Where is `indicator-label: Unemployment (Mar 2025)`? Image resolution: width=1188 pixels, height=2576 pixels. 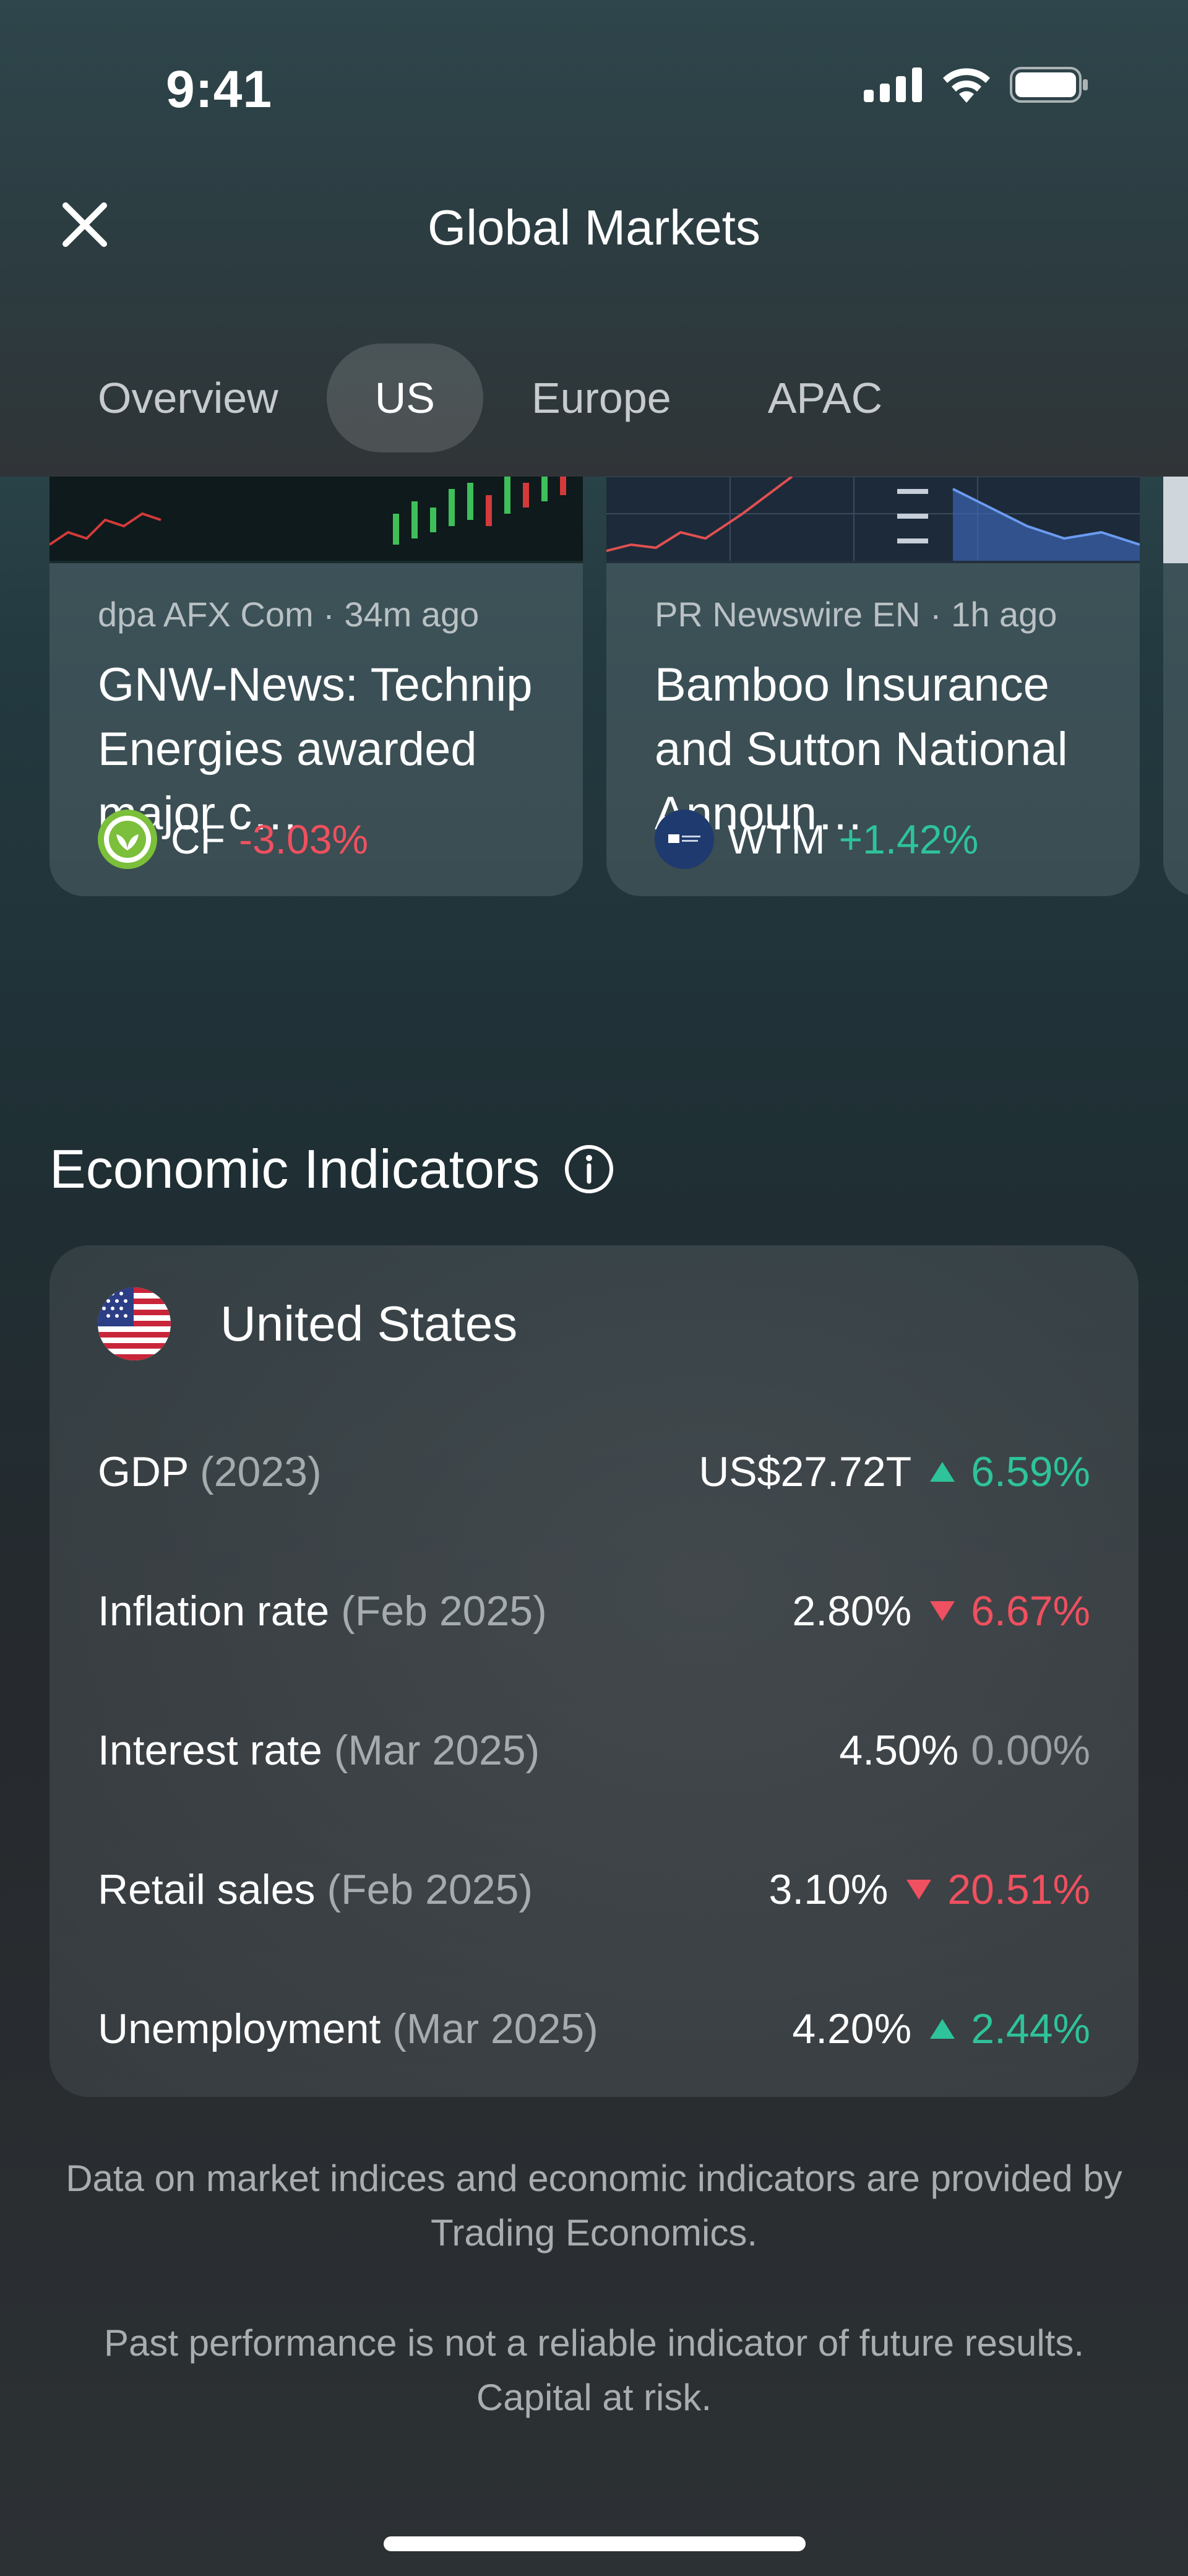
indicator-label: Unemployment (Mar 2025) is located at coordinates (348, 2029).